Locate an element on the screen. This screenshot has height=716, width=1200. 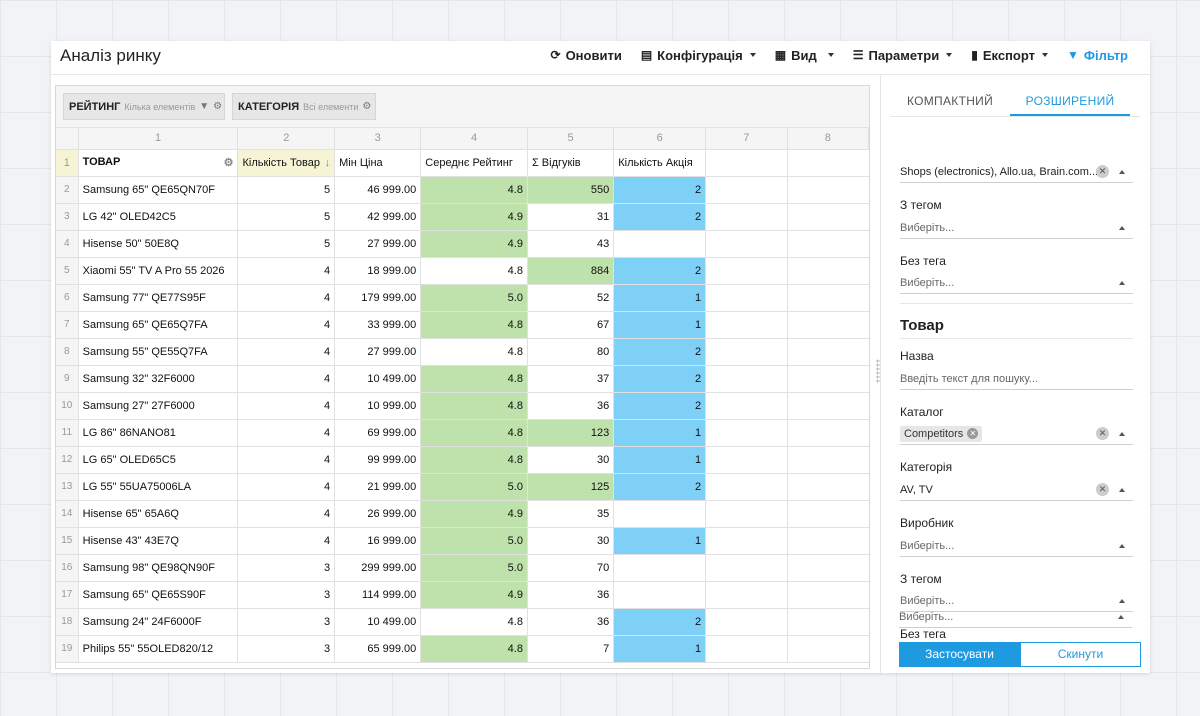
price-cell: 27 999.00 is located at coordinates (378, 244).